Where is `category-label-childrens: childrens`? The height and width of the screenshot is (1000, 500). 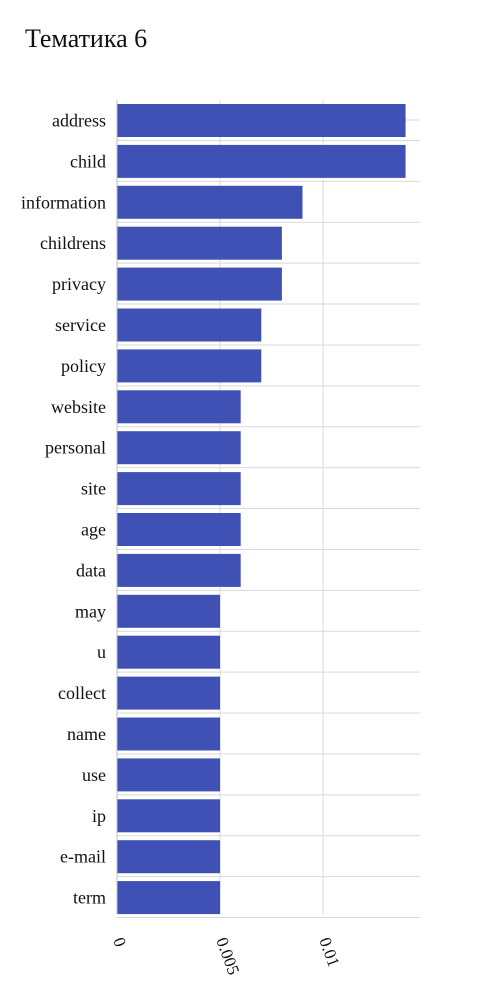
category-label-childrens: childrens is located at coordinates (73, 243).